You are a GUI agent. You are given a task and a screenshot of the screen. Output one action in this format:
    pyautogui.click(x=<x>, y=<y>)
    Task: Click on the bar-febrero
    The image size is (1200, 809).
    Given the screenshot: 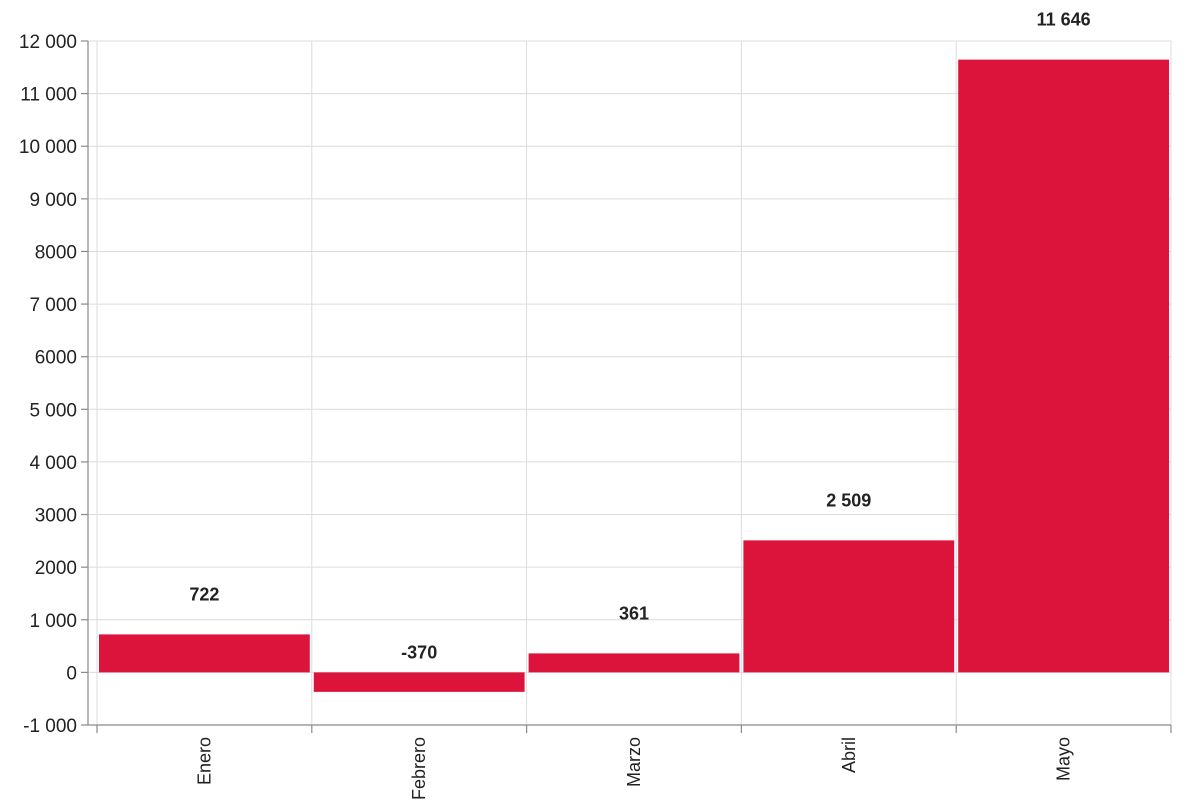 What is the action you would take?
    pyautogui.click(x=419, y=682)
    